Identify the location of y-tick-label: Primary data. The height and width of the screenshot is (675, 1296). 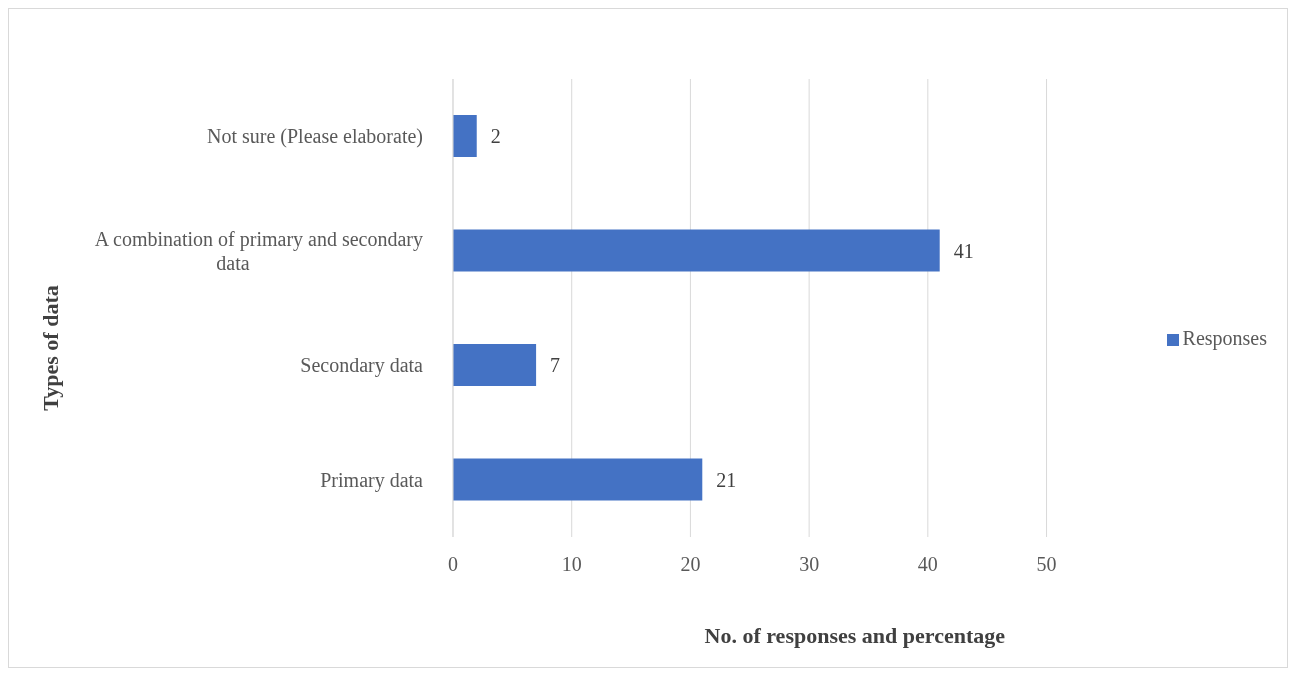
(372, 480).